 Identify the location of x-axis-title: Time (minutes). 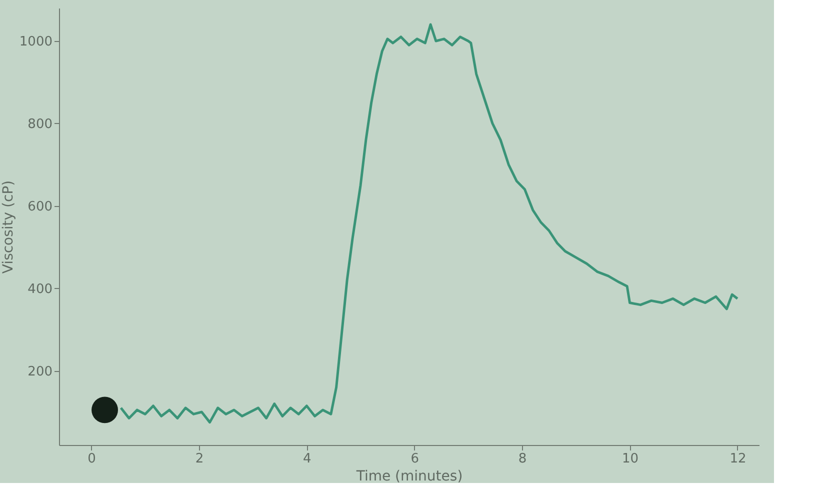
(409, 476).